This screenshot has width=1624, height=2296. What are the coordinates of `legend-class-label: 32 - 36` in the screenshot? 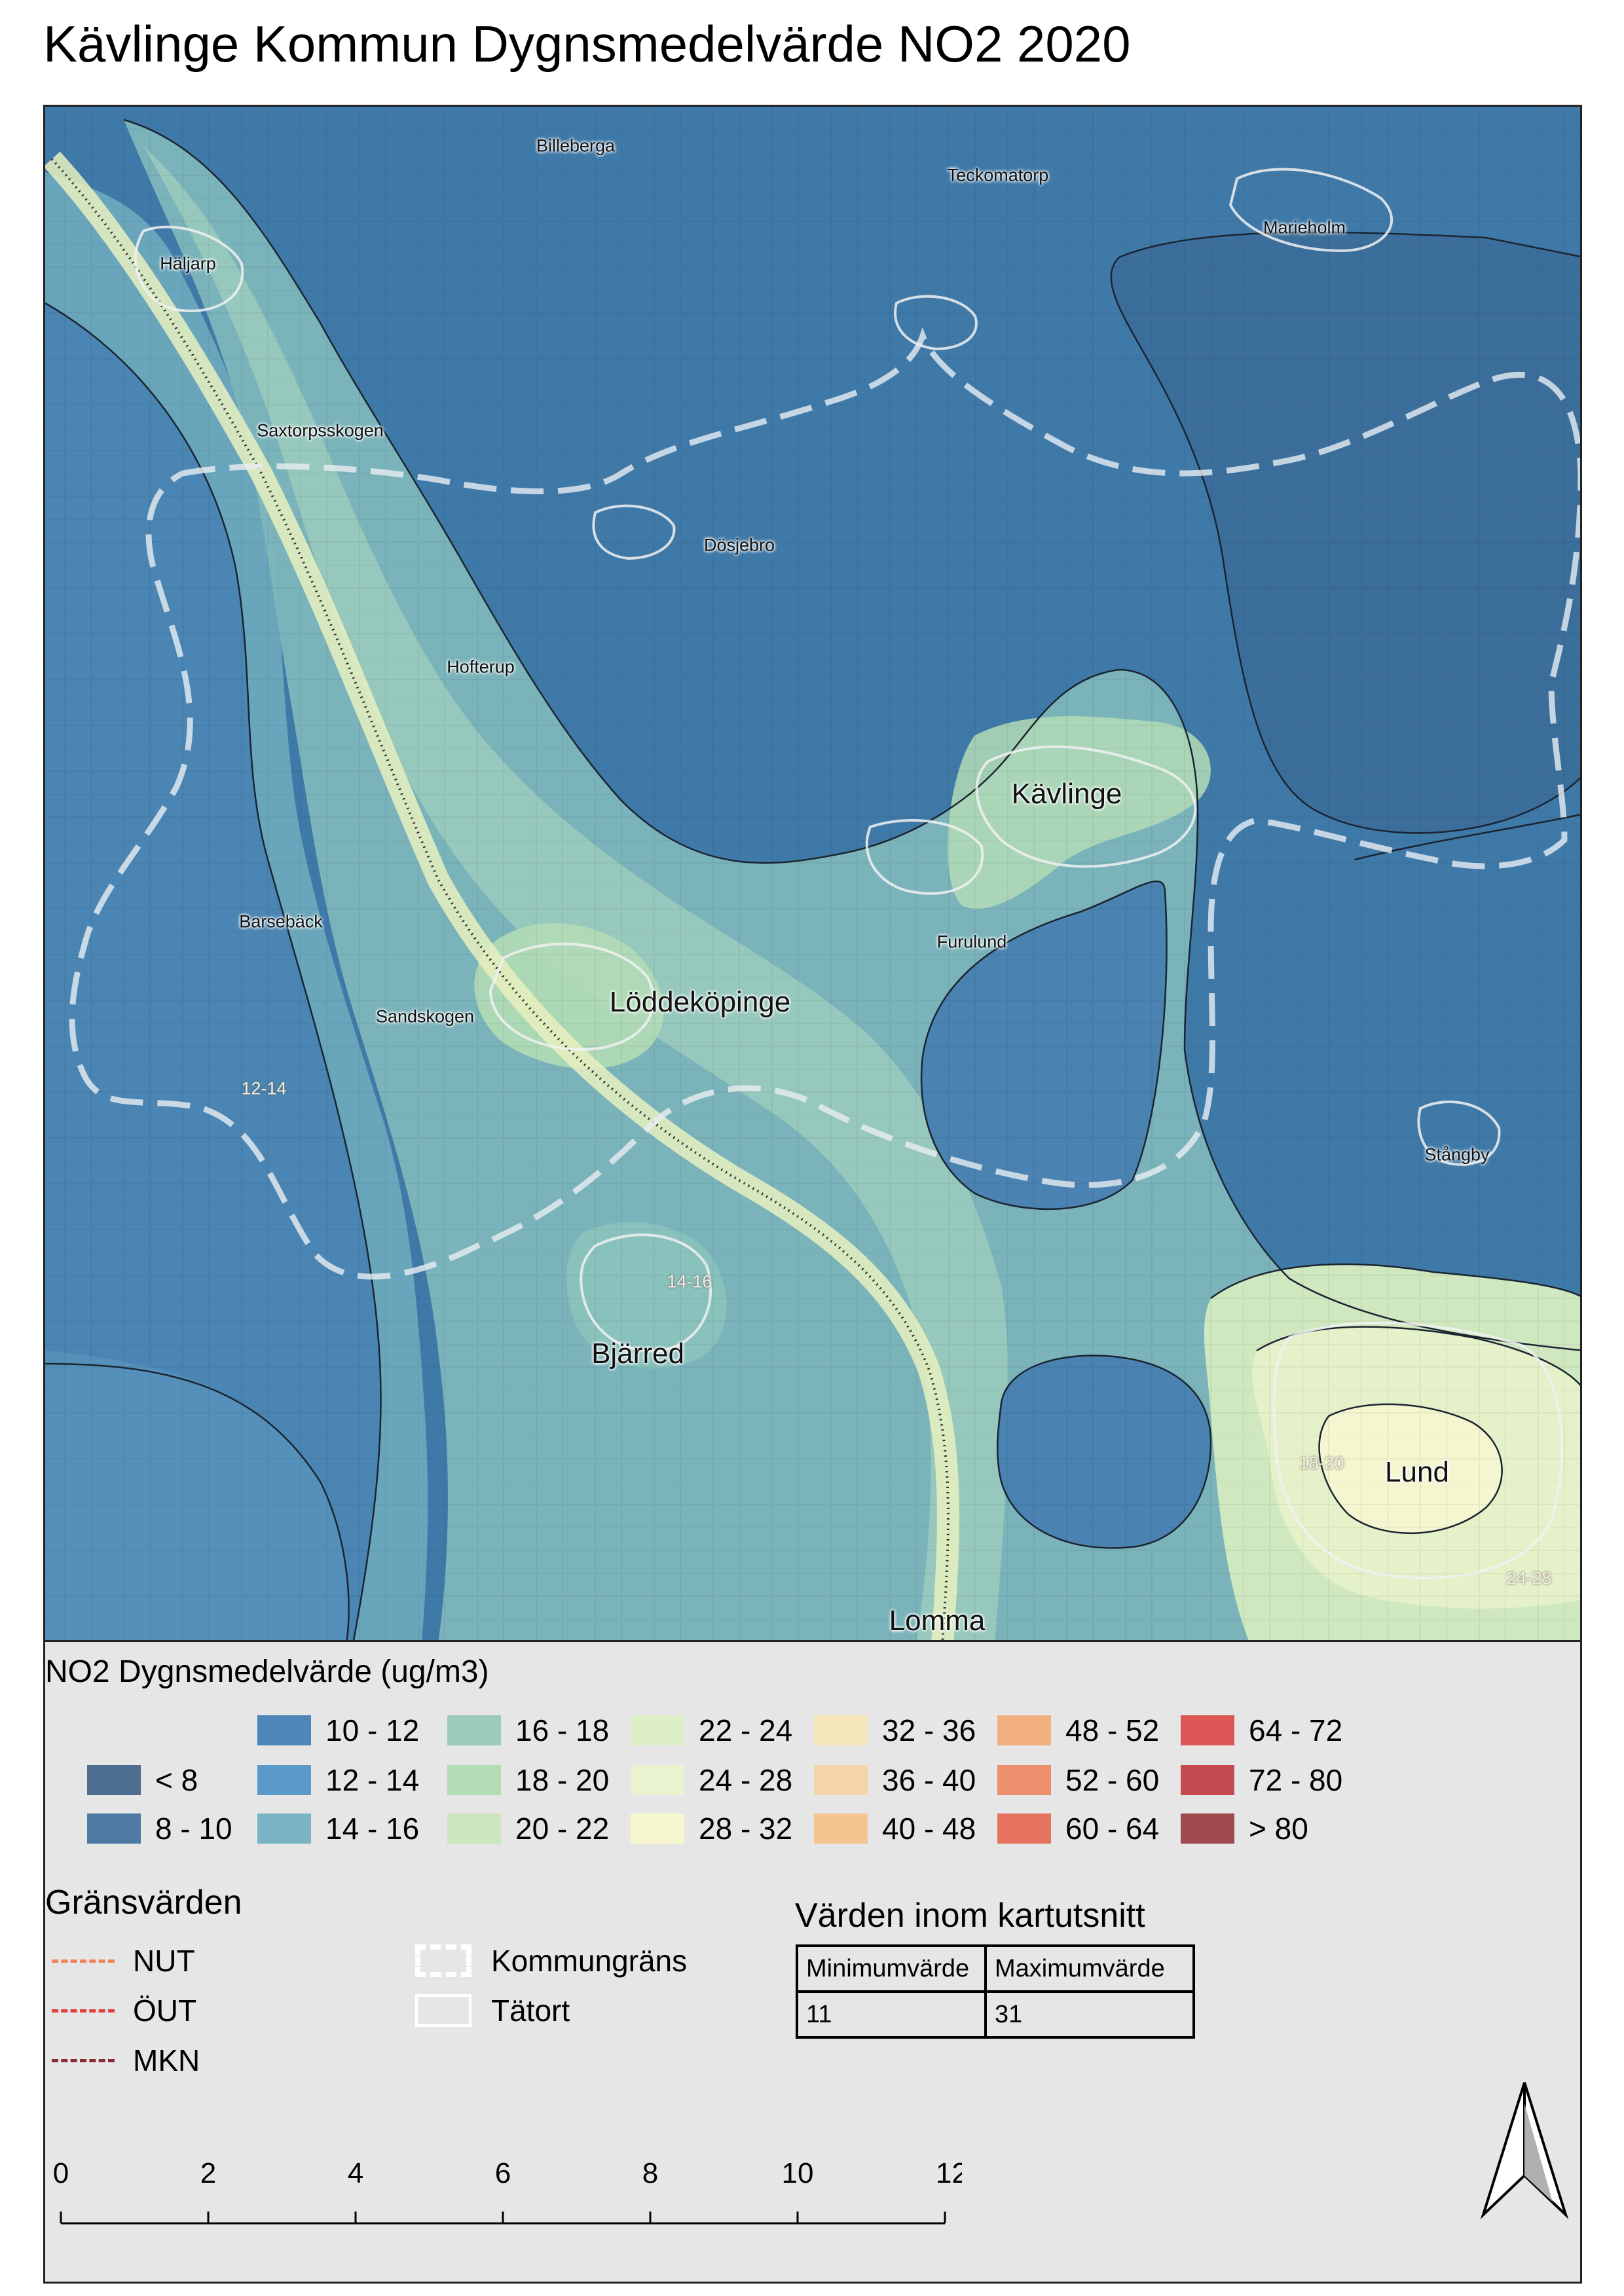 It's located at (929, 1730).